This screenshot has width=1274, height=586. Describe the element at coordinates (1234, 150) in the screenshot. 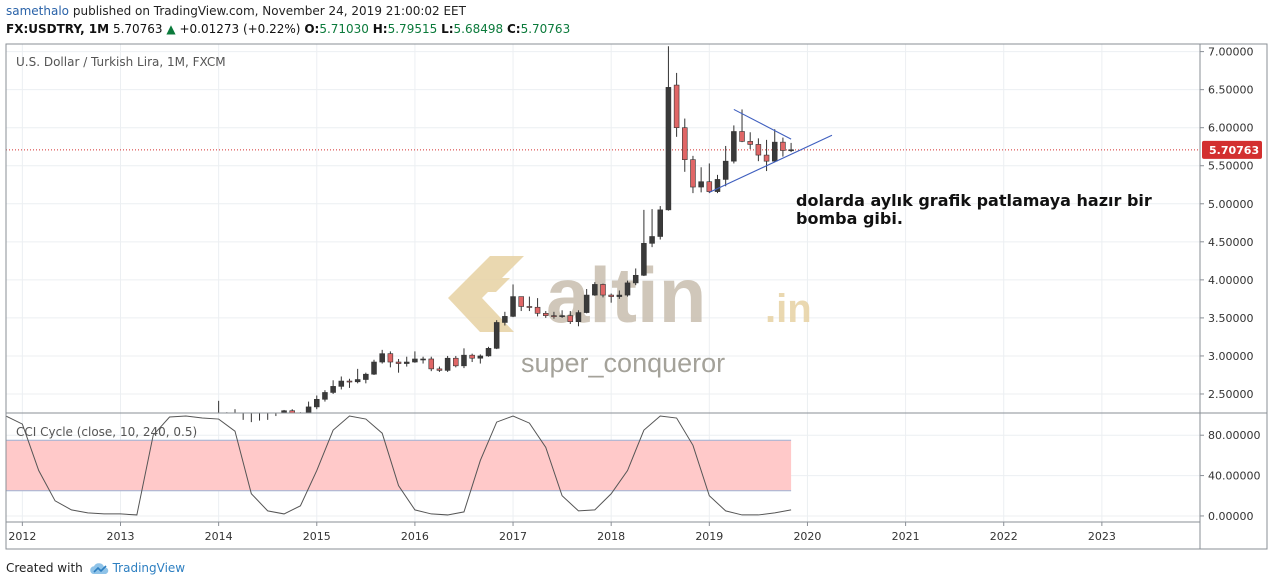

I see `last-price-tag-text: 5.70763` at that location.